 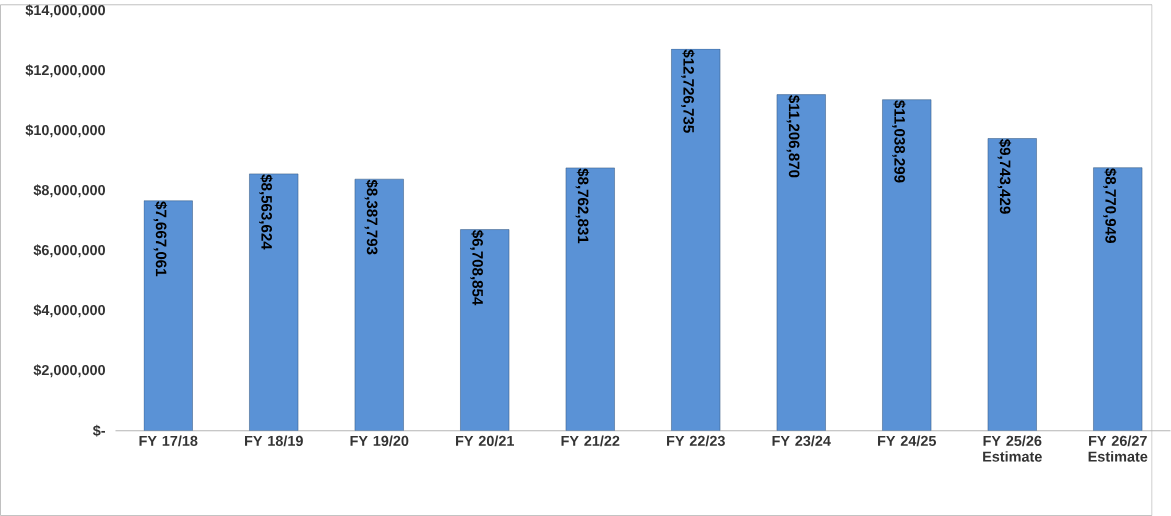 I want to click on data-label: $7,667,061, so click(x=160, y=239).